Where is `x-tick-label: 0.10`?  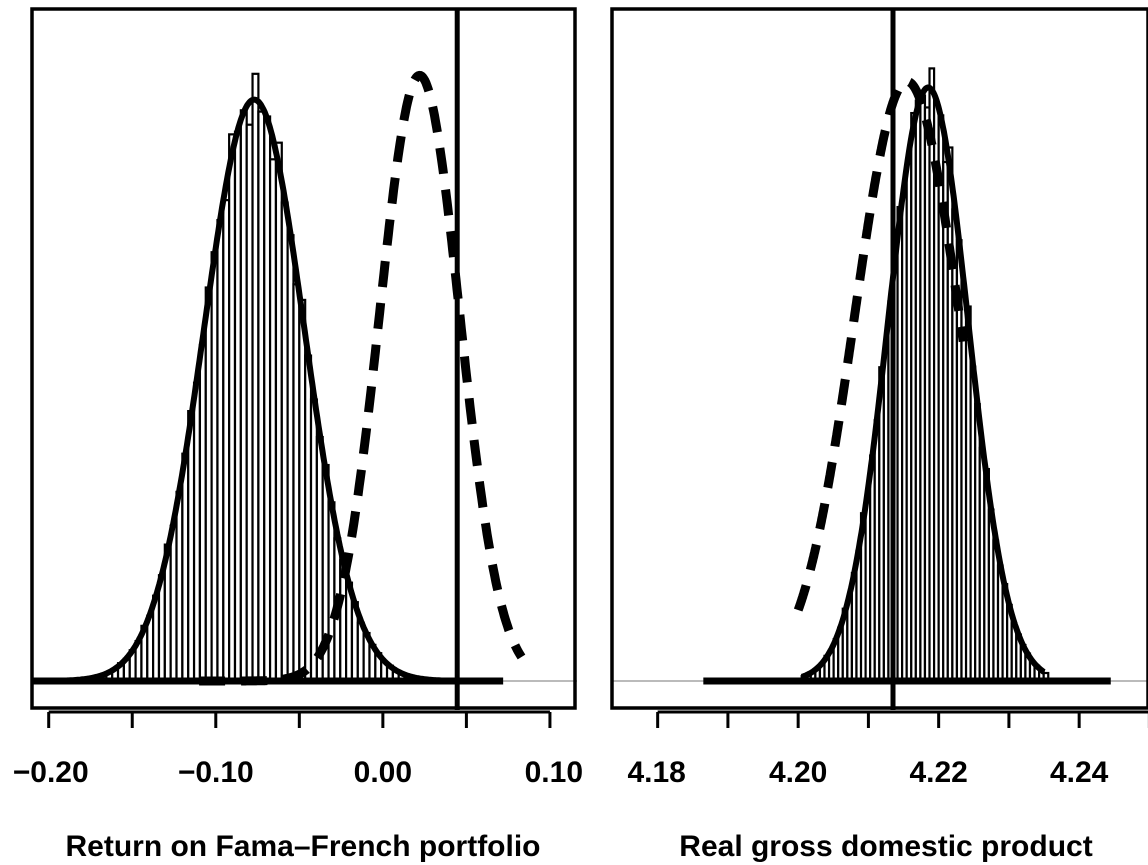
x-tick-label: 0.10 is located at coordinates (554, 772).